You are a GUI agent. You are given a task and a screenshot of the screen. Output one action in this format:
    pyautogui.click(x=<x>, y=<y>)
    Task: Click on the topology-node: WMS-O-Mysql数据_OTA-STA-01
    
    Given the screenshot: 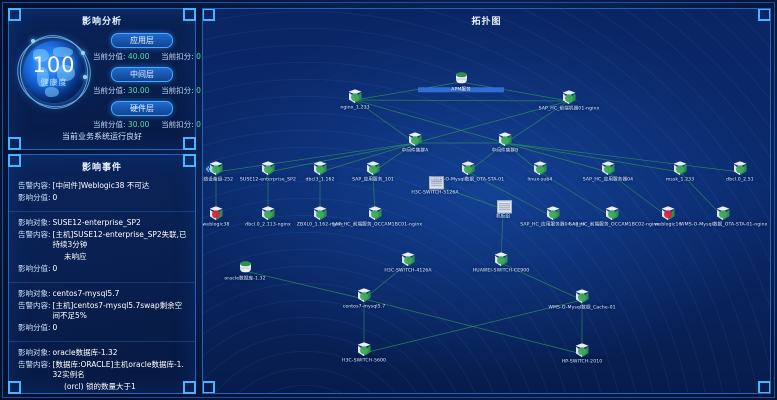 What is the action you would take?
    pyautogui.click(x=468, y=171)
    